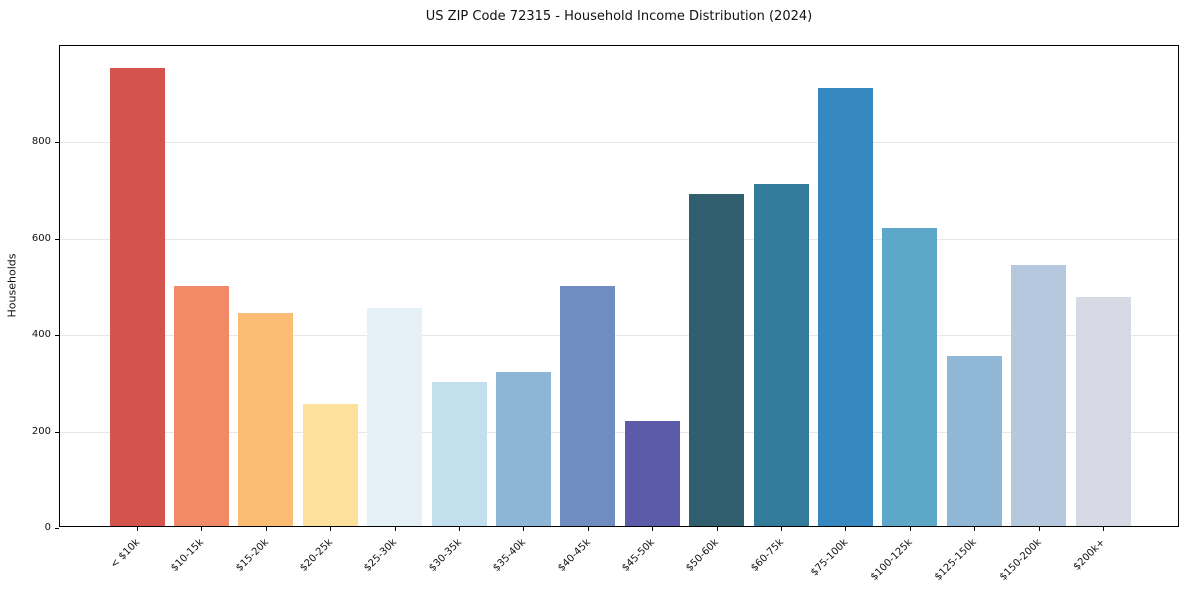  I want to click on x-tick-label: $20-25k, so click(316, 555).